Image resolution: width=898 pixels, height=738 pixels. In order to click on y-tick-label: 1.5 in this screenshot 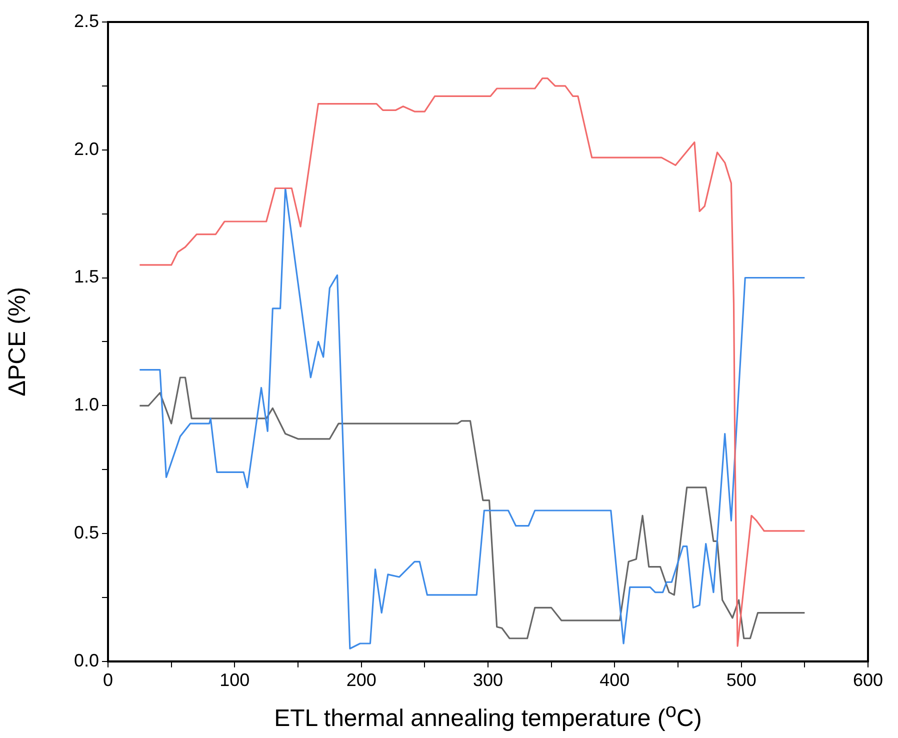, I will do `click(86, 276)`.